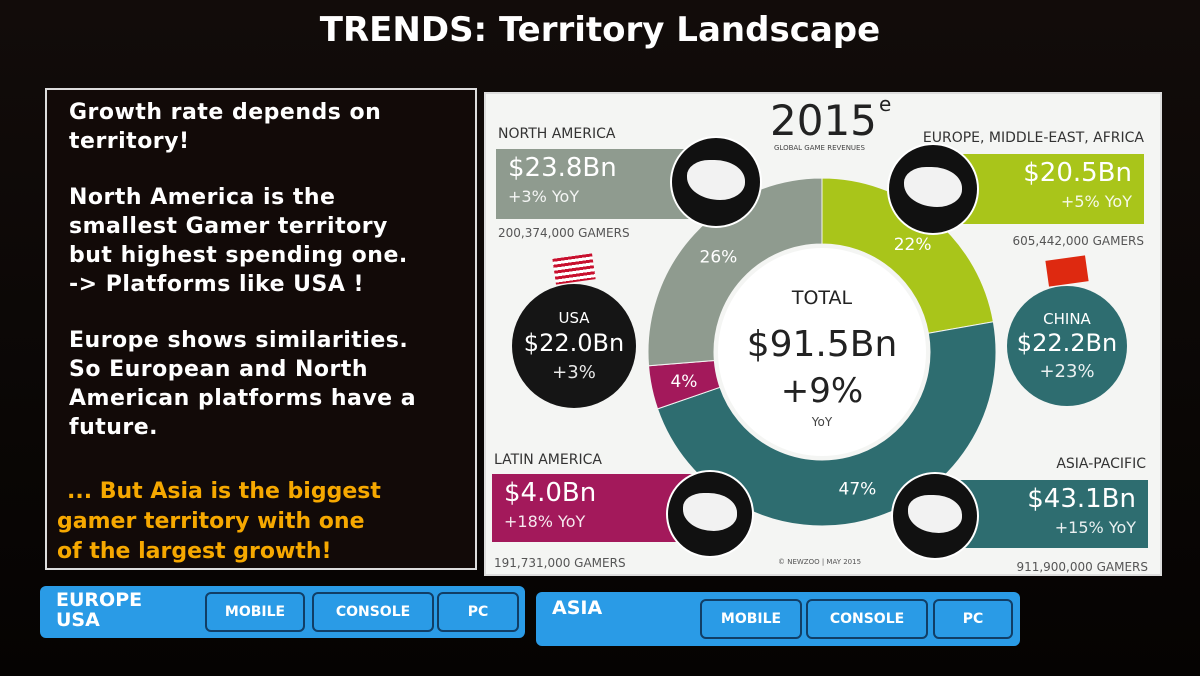 Image resolution: width=1200 pixels, height=676 pixels. I want to click on country-growth: +23%, so click(1067, 371).